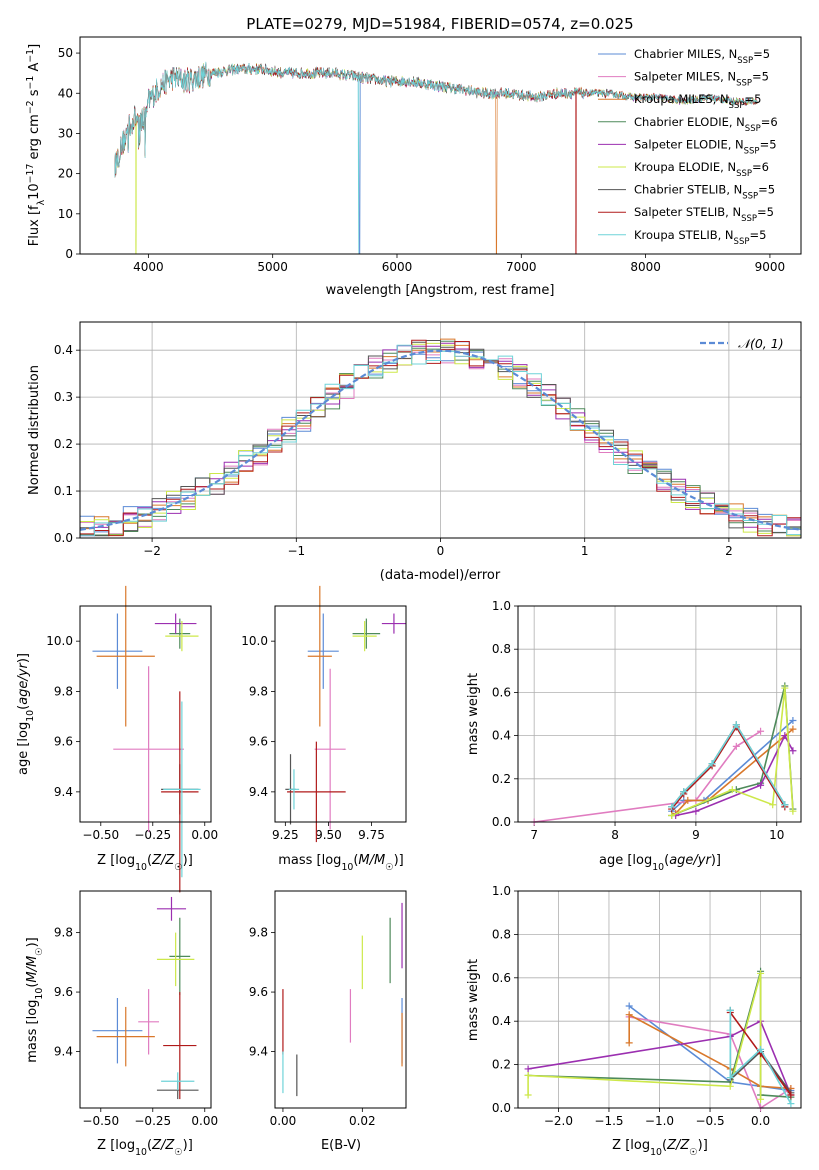  Describe the element at coordinates (701, 169) in the screenshot. I see `legend-entry: Kroupa ELODIE, NSSP=6` at that location.